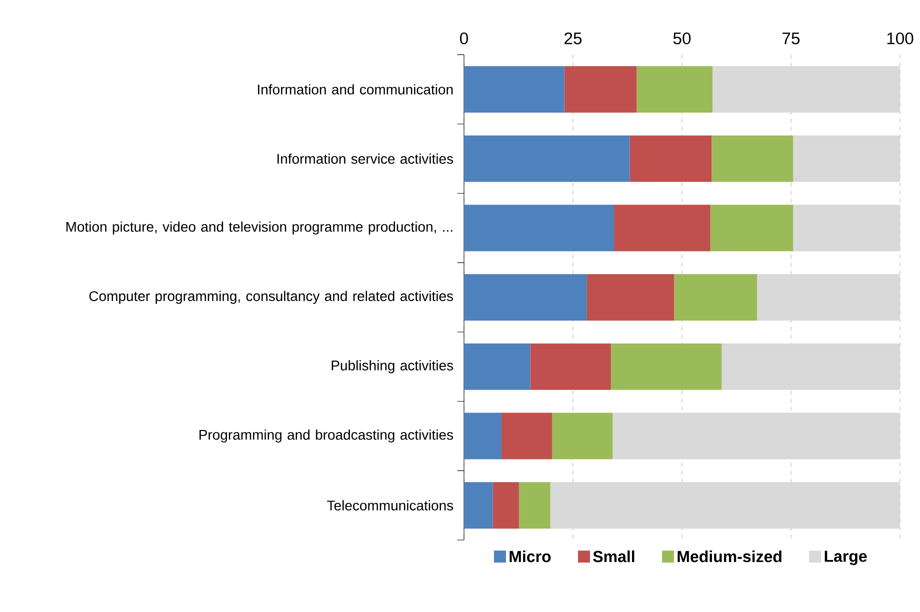  Describe the element at coordinates (327, 436) in the screenshot. I see `y-tick-label: Programming and broadcasting activities` at that location.